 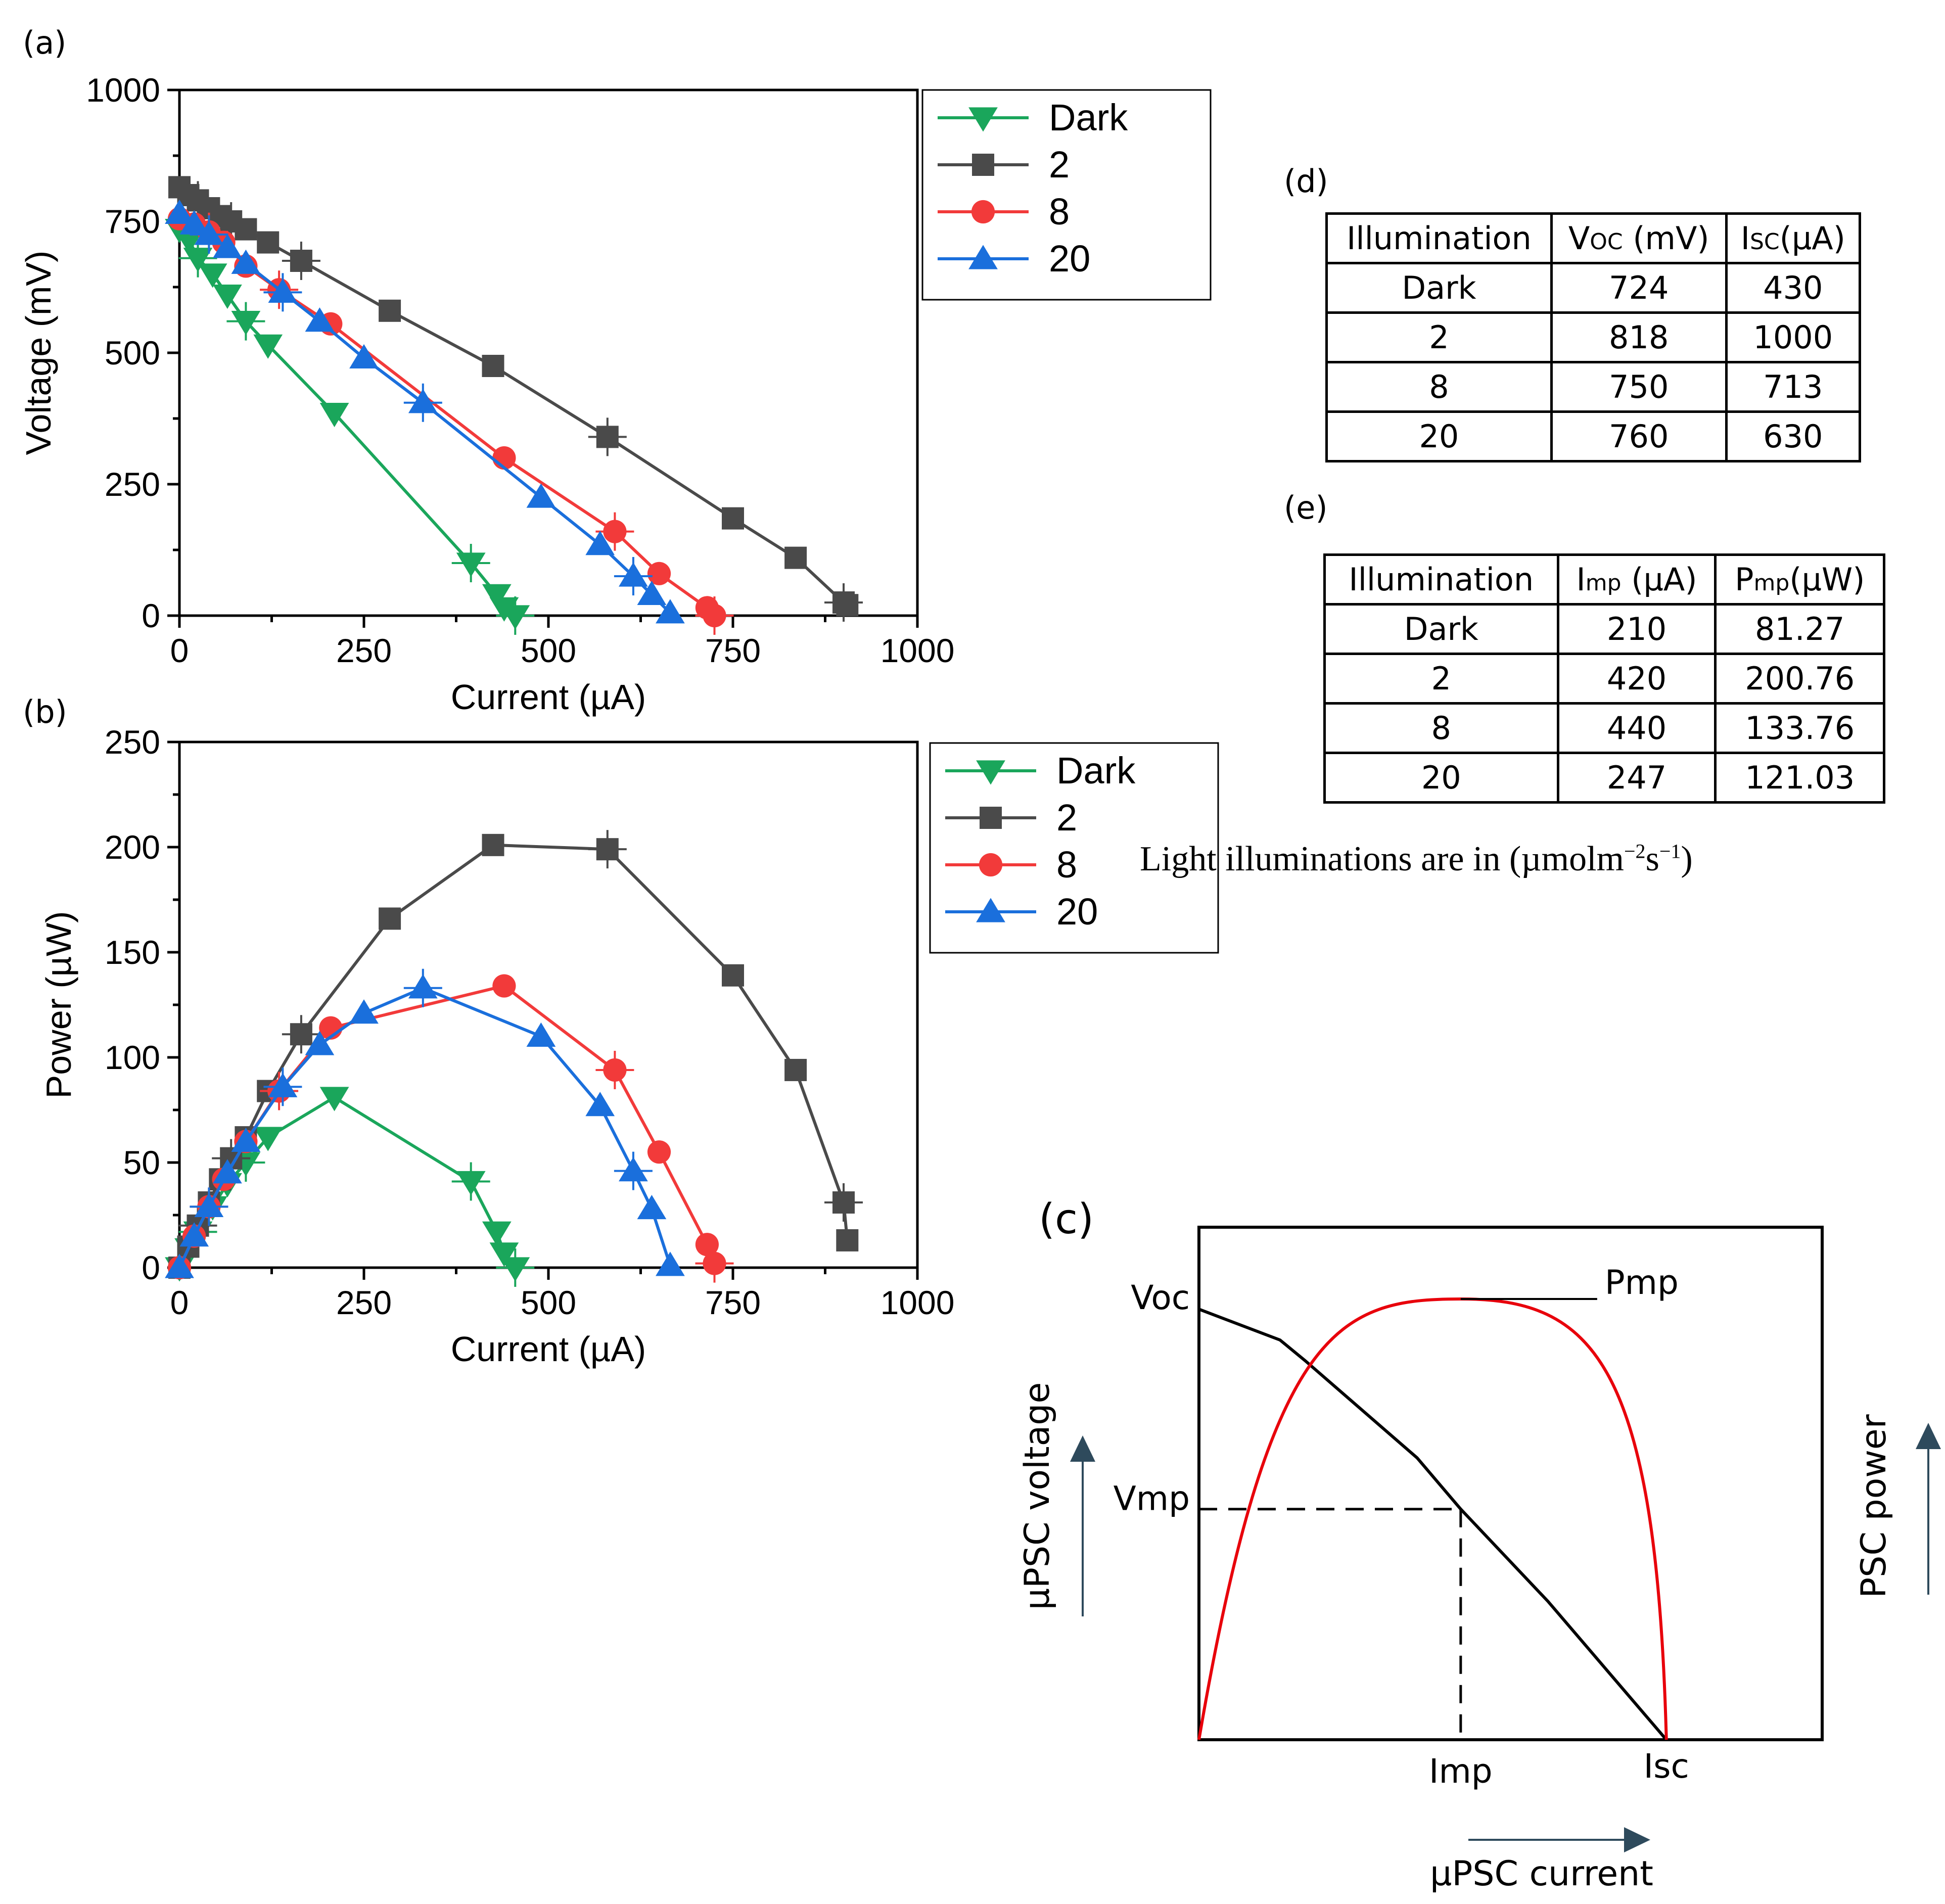 What do you see at coordinates (1652, 859) in the screenshot?
I see `note-mid: s` at bounding box center [1652, 859].